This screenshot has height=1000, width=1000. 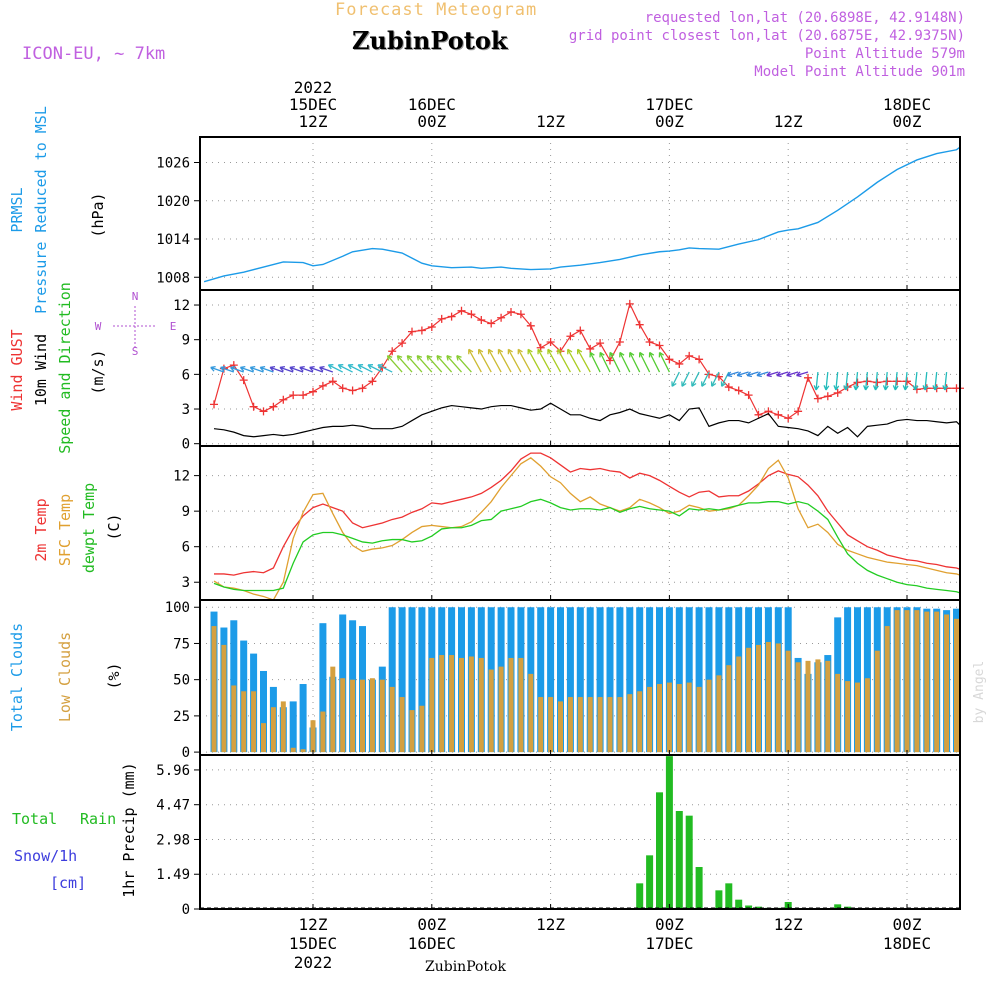 I want to click on y-tick-label: 5.96, so click(x=173, y=771).